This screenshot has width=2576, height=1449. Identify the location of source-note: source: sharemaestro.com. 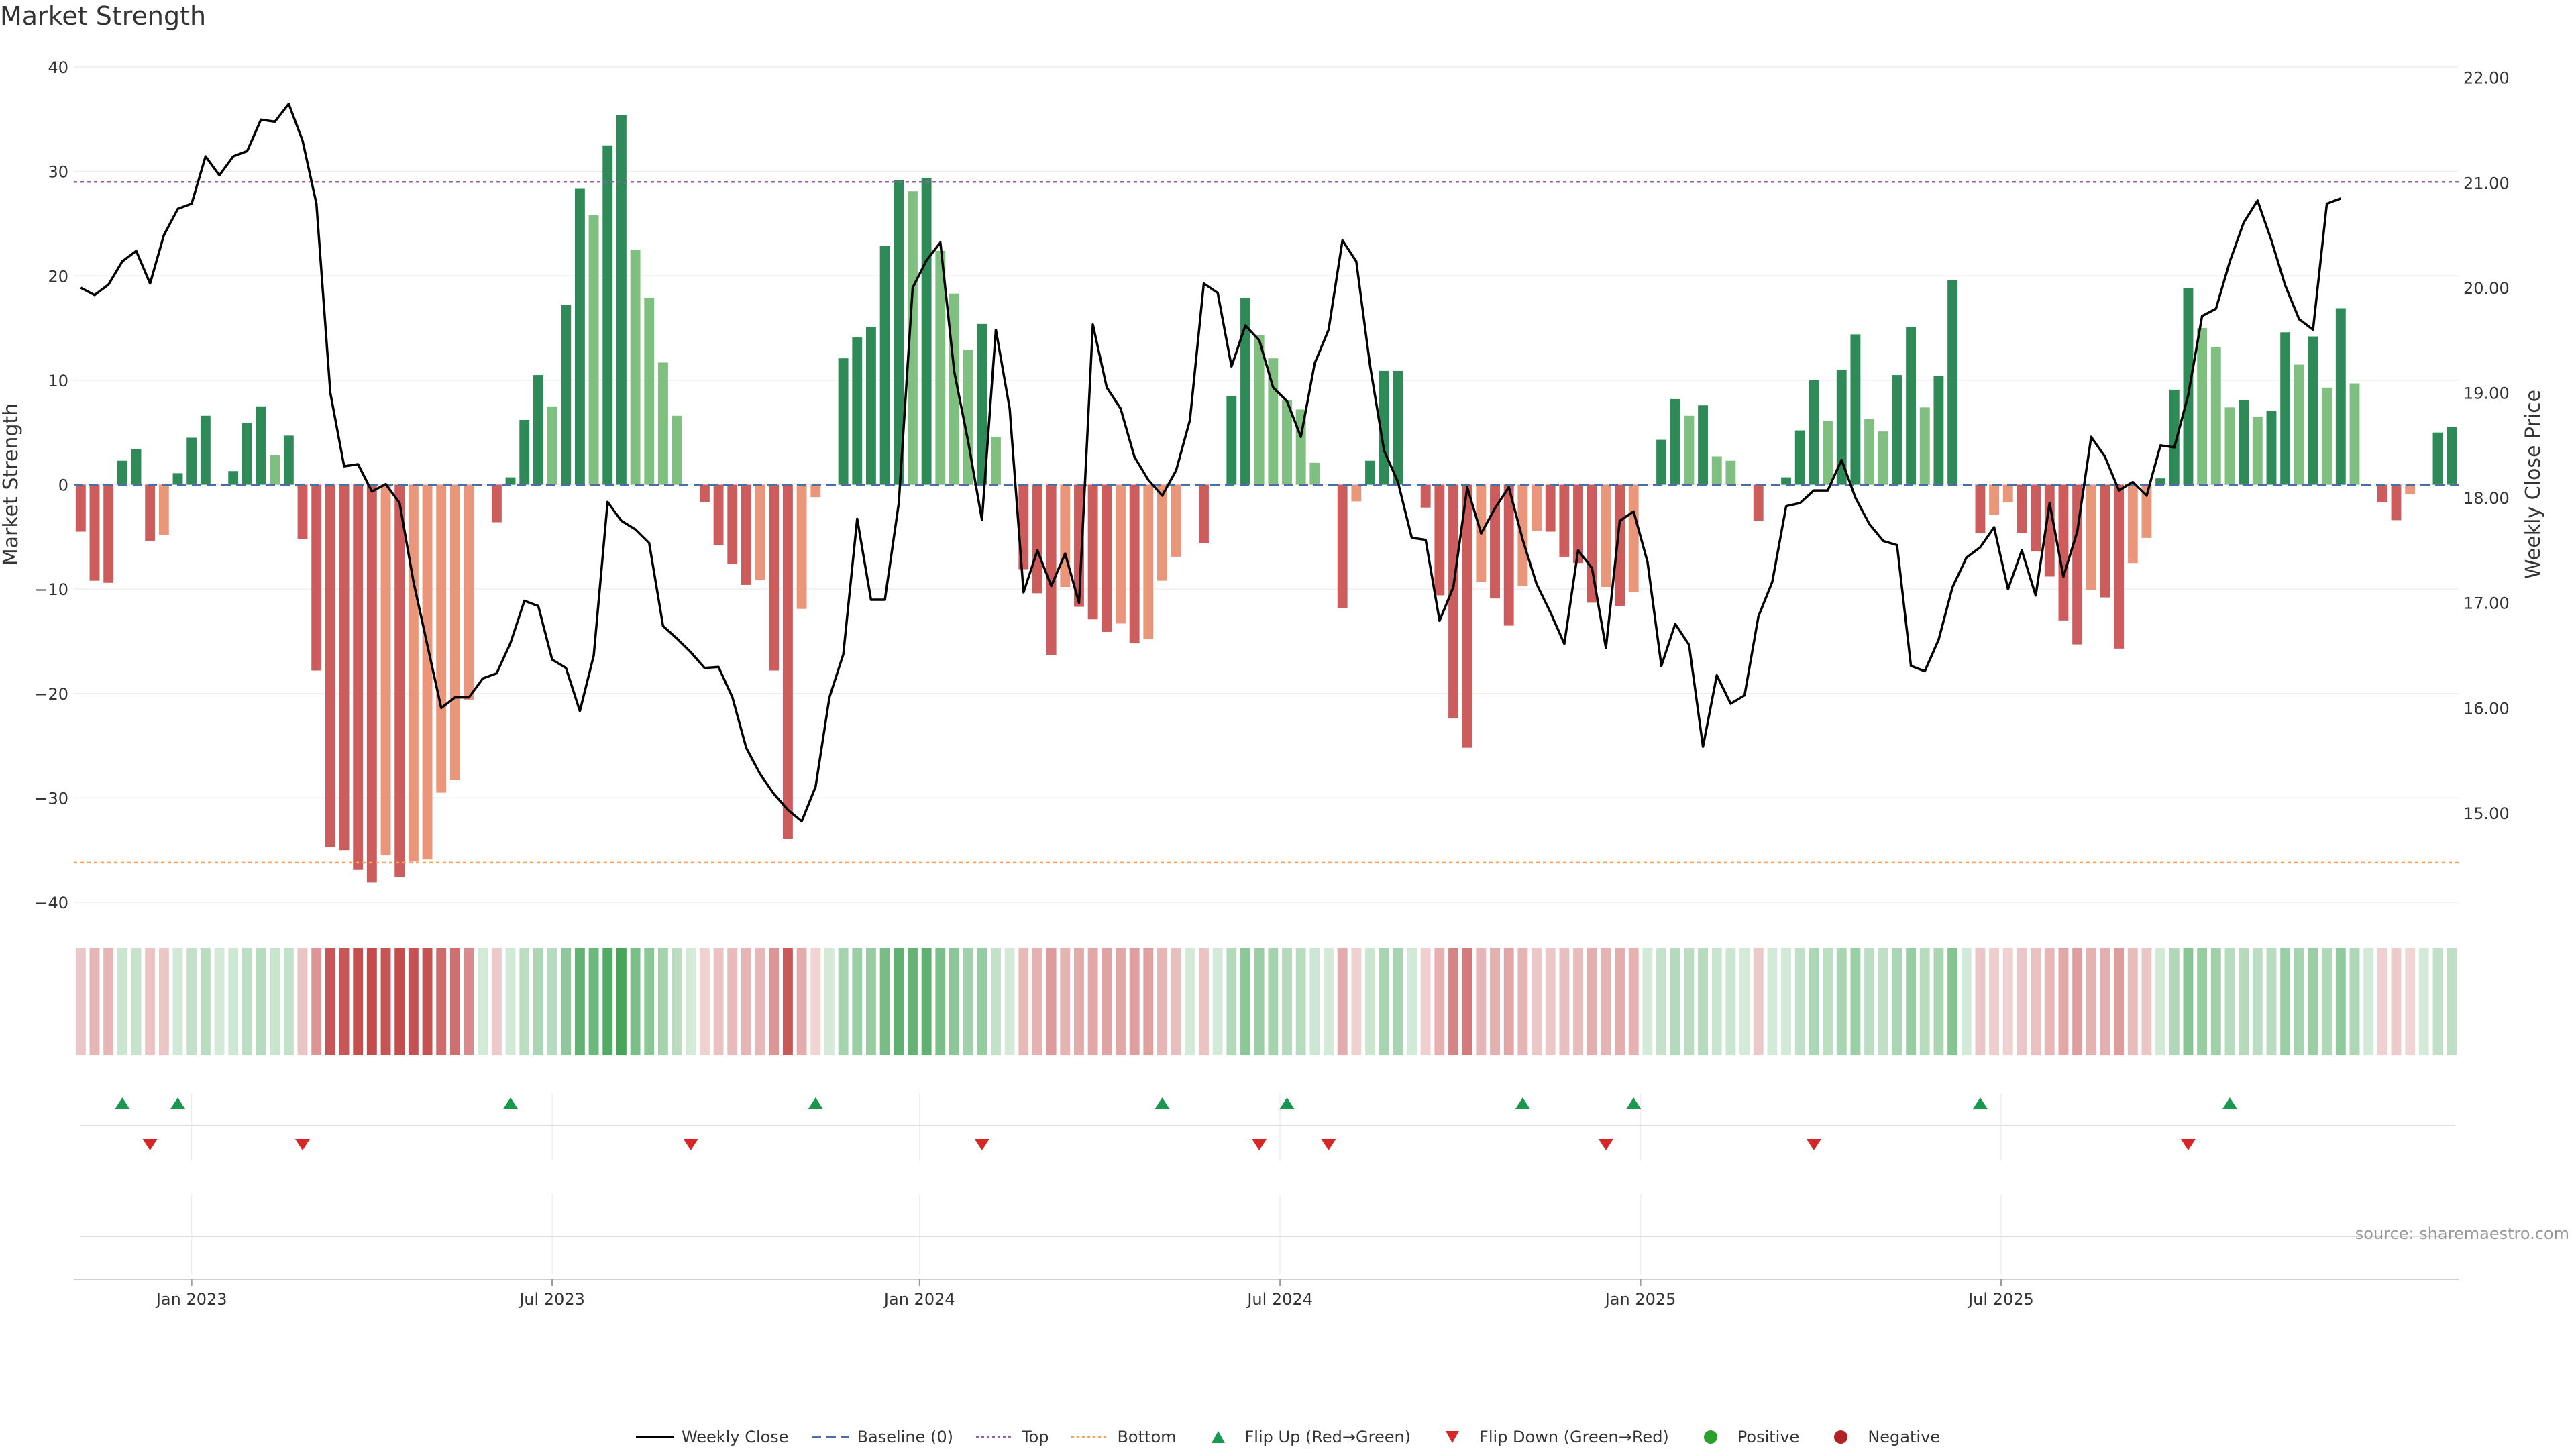
(2462, 1233).